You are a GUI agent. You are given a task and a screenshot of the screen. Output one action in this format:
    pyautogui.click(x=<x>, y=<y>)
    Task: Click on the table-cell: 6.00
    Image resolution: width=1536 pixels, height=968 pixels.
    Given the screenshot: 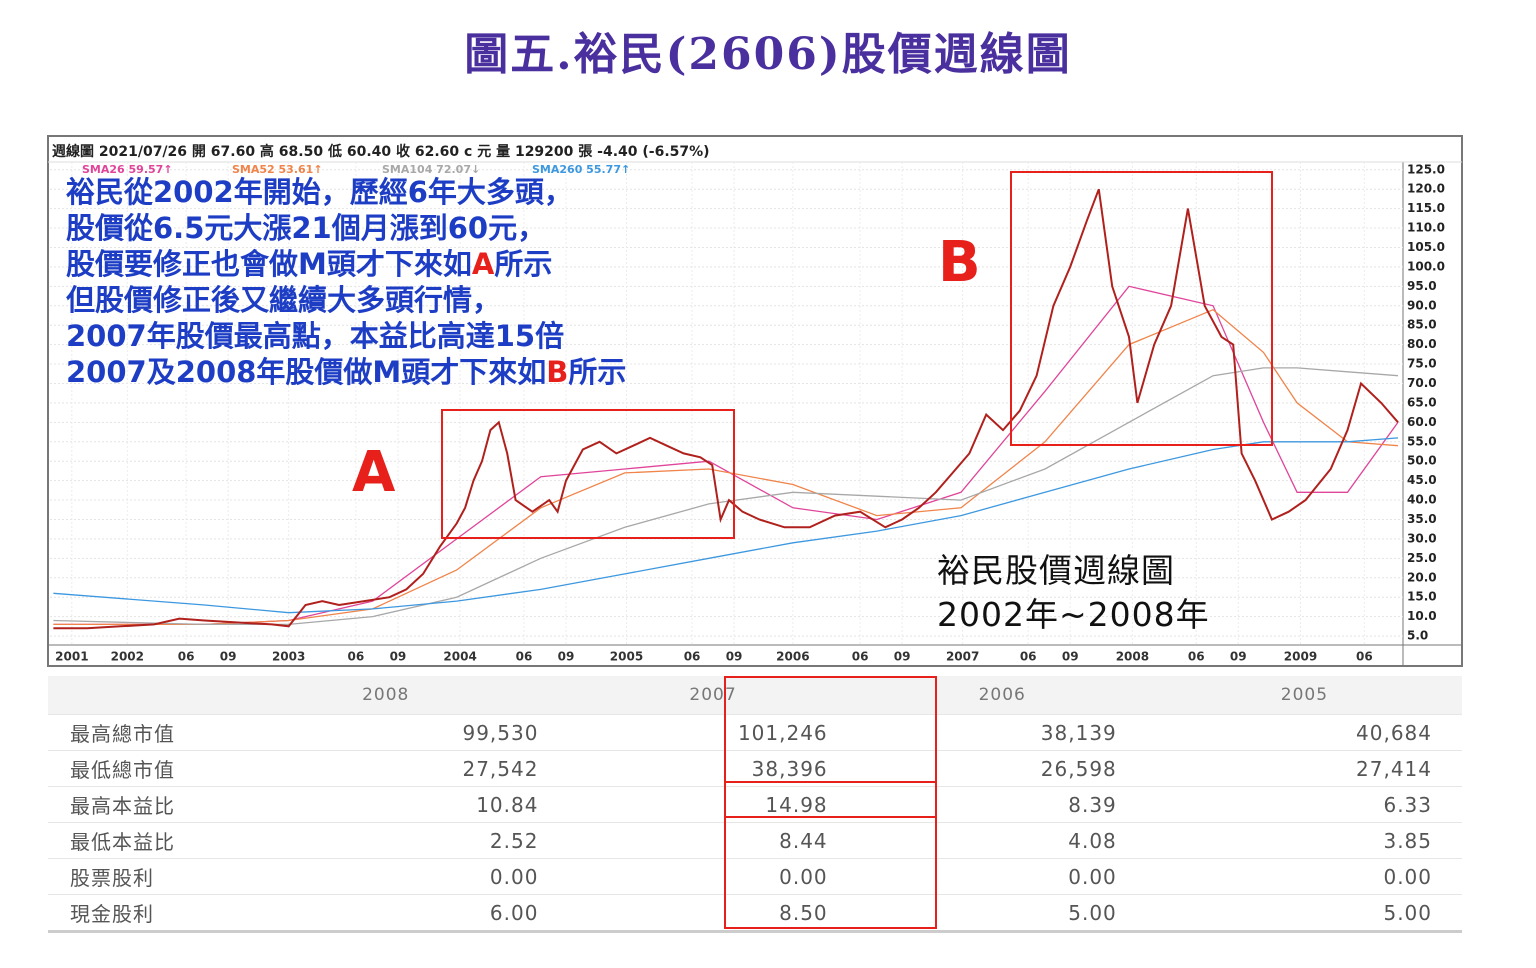 What is the action you would take?
    pyautogui.click(x=385, y=913)
    